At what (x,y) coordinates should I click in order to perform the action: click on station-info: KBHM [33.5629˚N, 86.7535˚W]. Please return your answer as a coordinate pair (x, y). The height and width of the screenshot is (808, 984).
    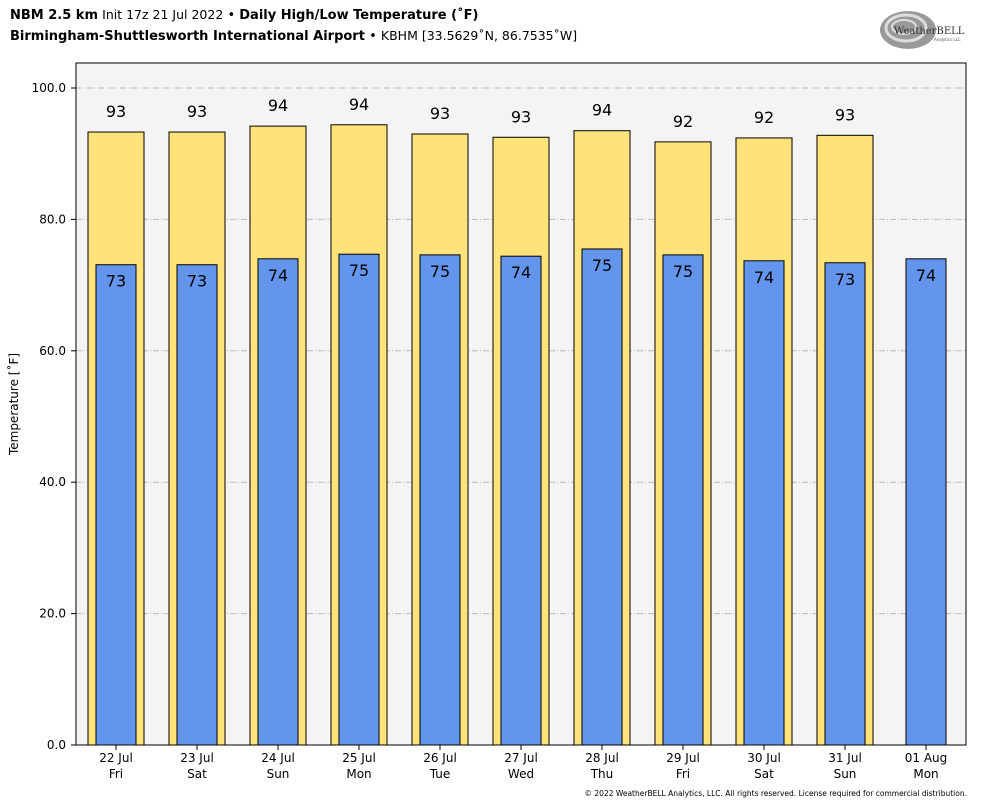
    Looking at the image, I should click on (479, 35).